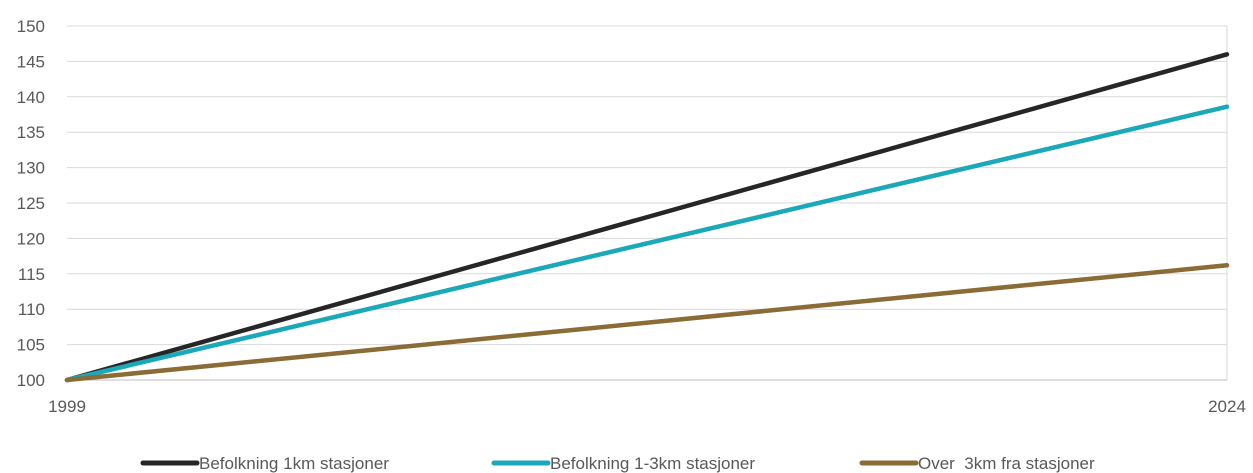 The height and width of the screenshot is (473, 1253). Describe the element at coordinates (1227, 406) in the screenshot. I see `x-tick-label: 2024` at that location.